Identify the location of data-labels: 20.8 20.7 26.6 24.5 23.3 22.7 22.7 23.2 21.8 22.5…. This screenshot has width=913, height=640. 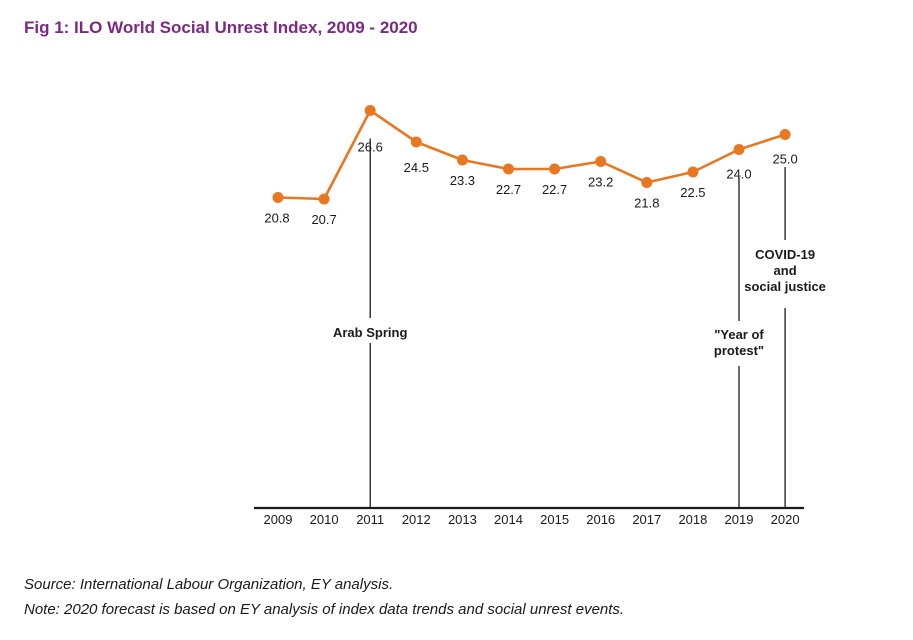
(530, 184).